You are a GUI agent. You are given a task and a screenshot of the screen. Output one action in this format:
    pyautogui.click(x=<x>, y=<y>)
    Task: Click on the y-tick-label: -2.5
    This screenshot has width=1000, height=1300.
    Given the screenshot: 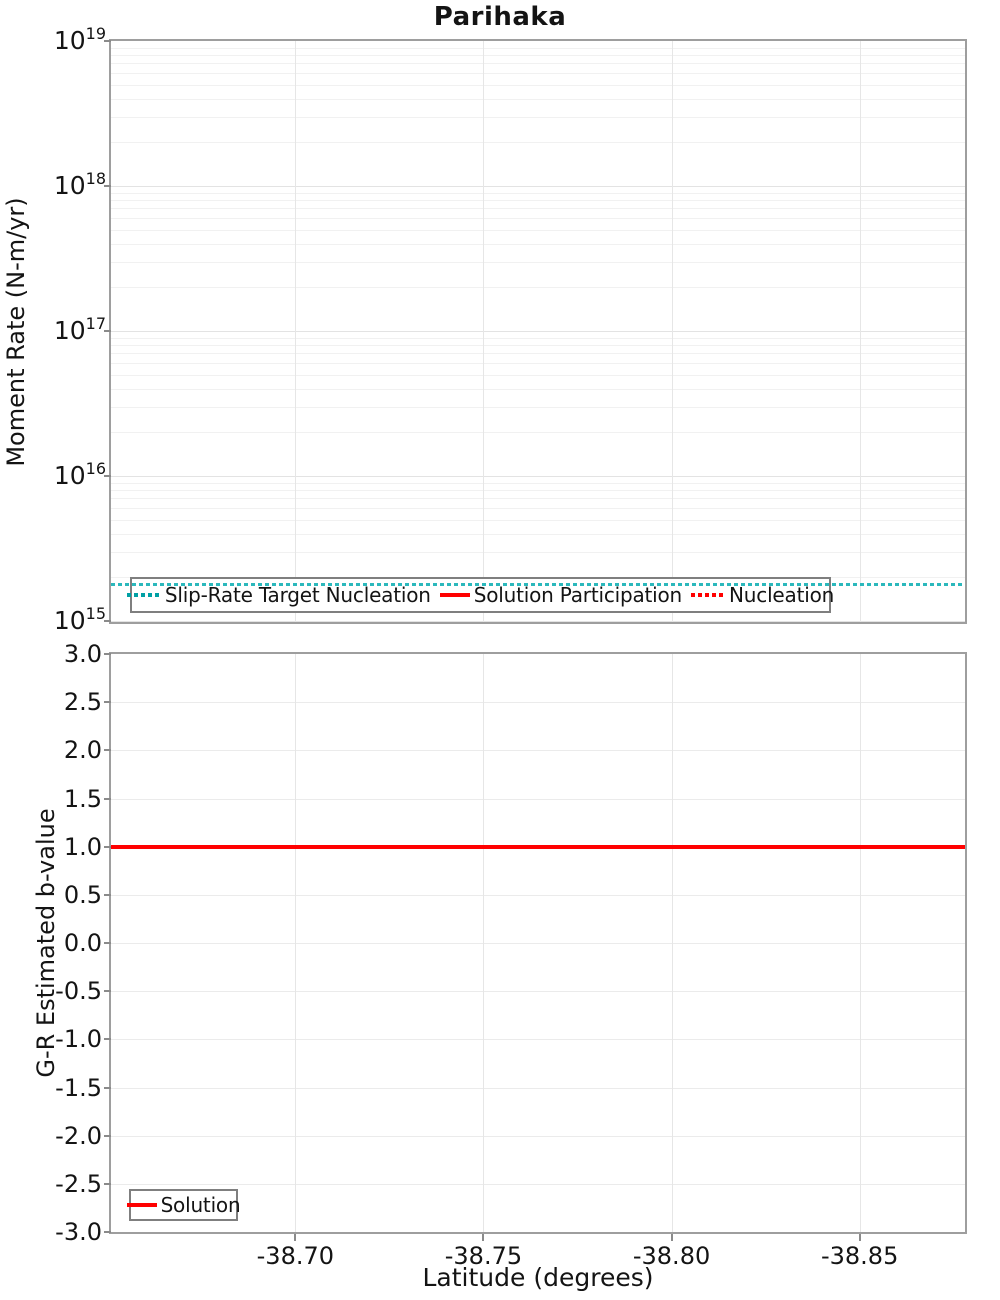 What is the action you would take?
    pyautogui.click(x=78, y=1183)
    